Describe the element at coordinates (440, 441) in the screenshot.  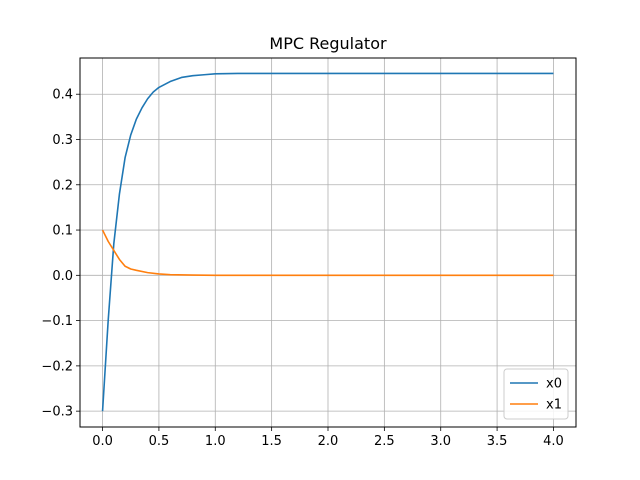
I see `x-tick-label: 3.0` at that location.